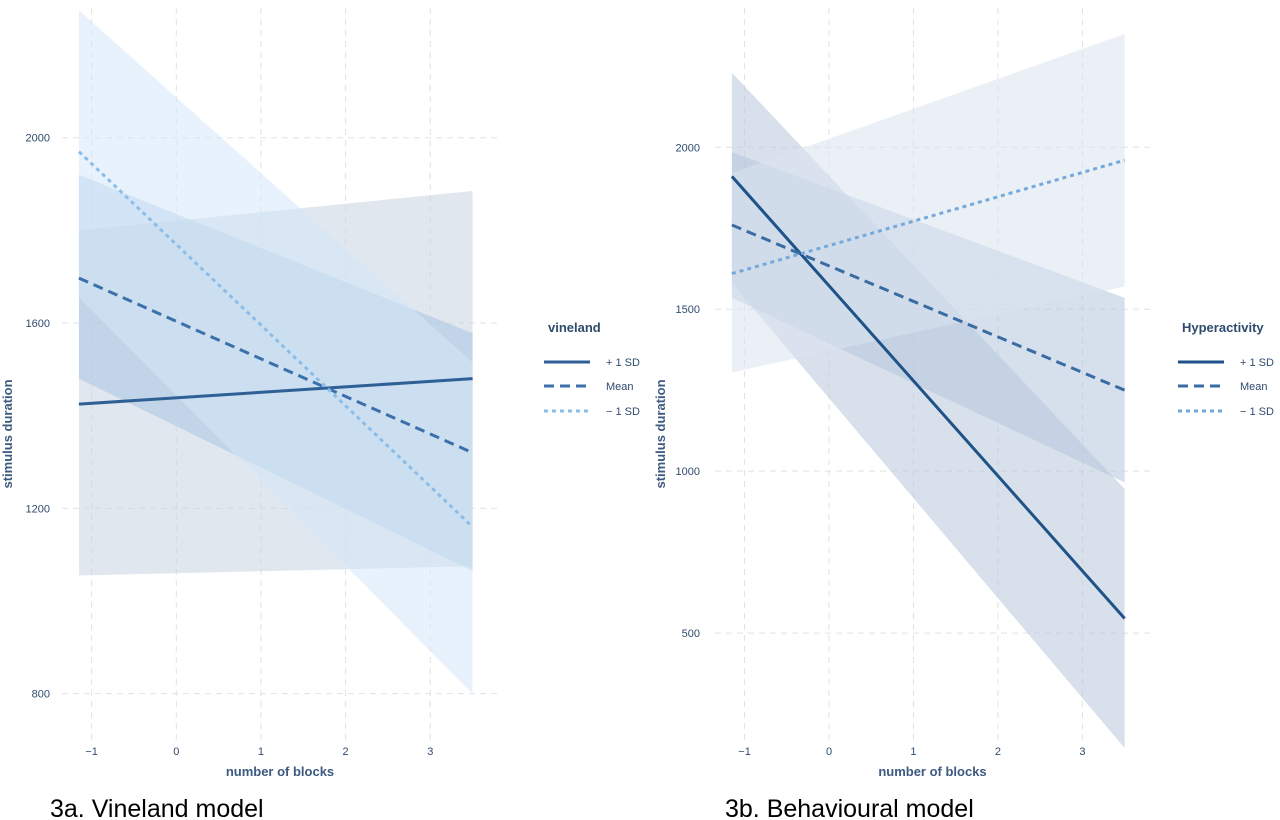 This screenshot has width=1280, height=820. Describe the element at coordinates (688, 310) in the screenshot. I see `y-tick-label: 1500` at that location.